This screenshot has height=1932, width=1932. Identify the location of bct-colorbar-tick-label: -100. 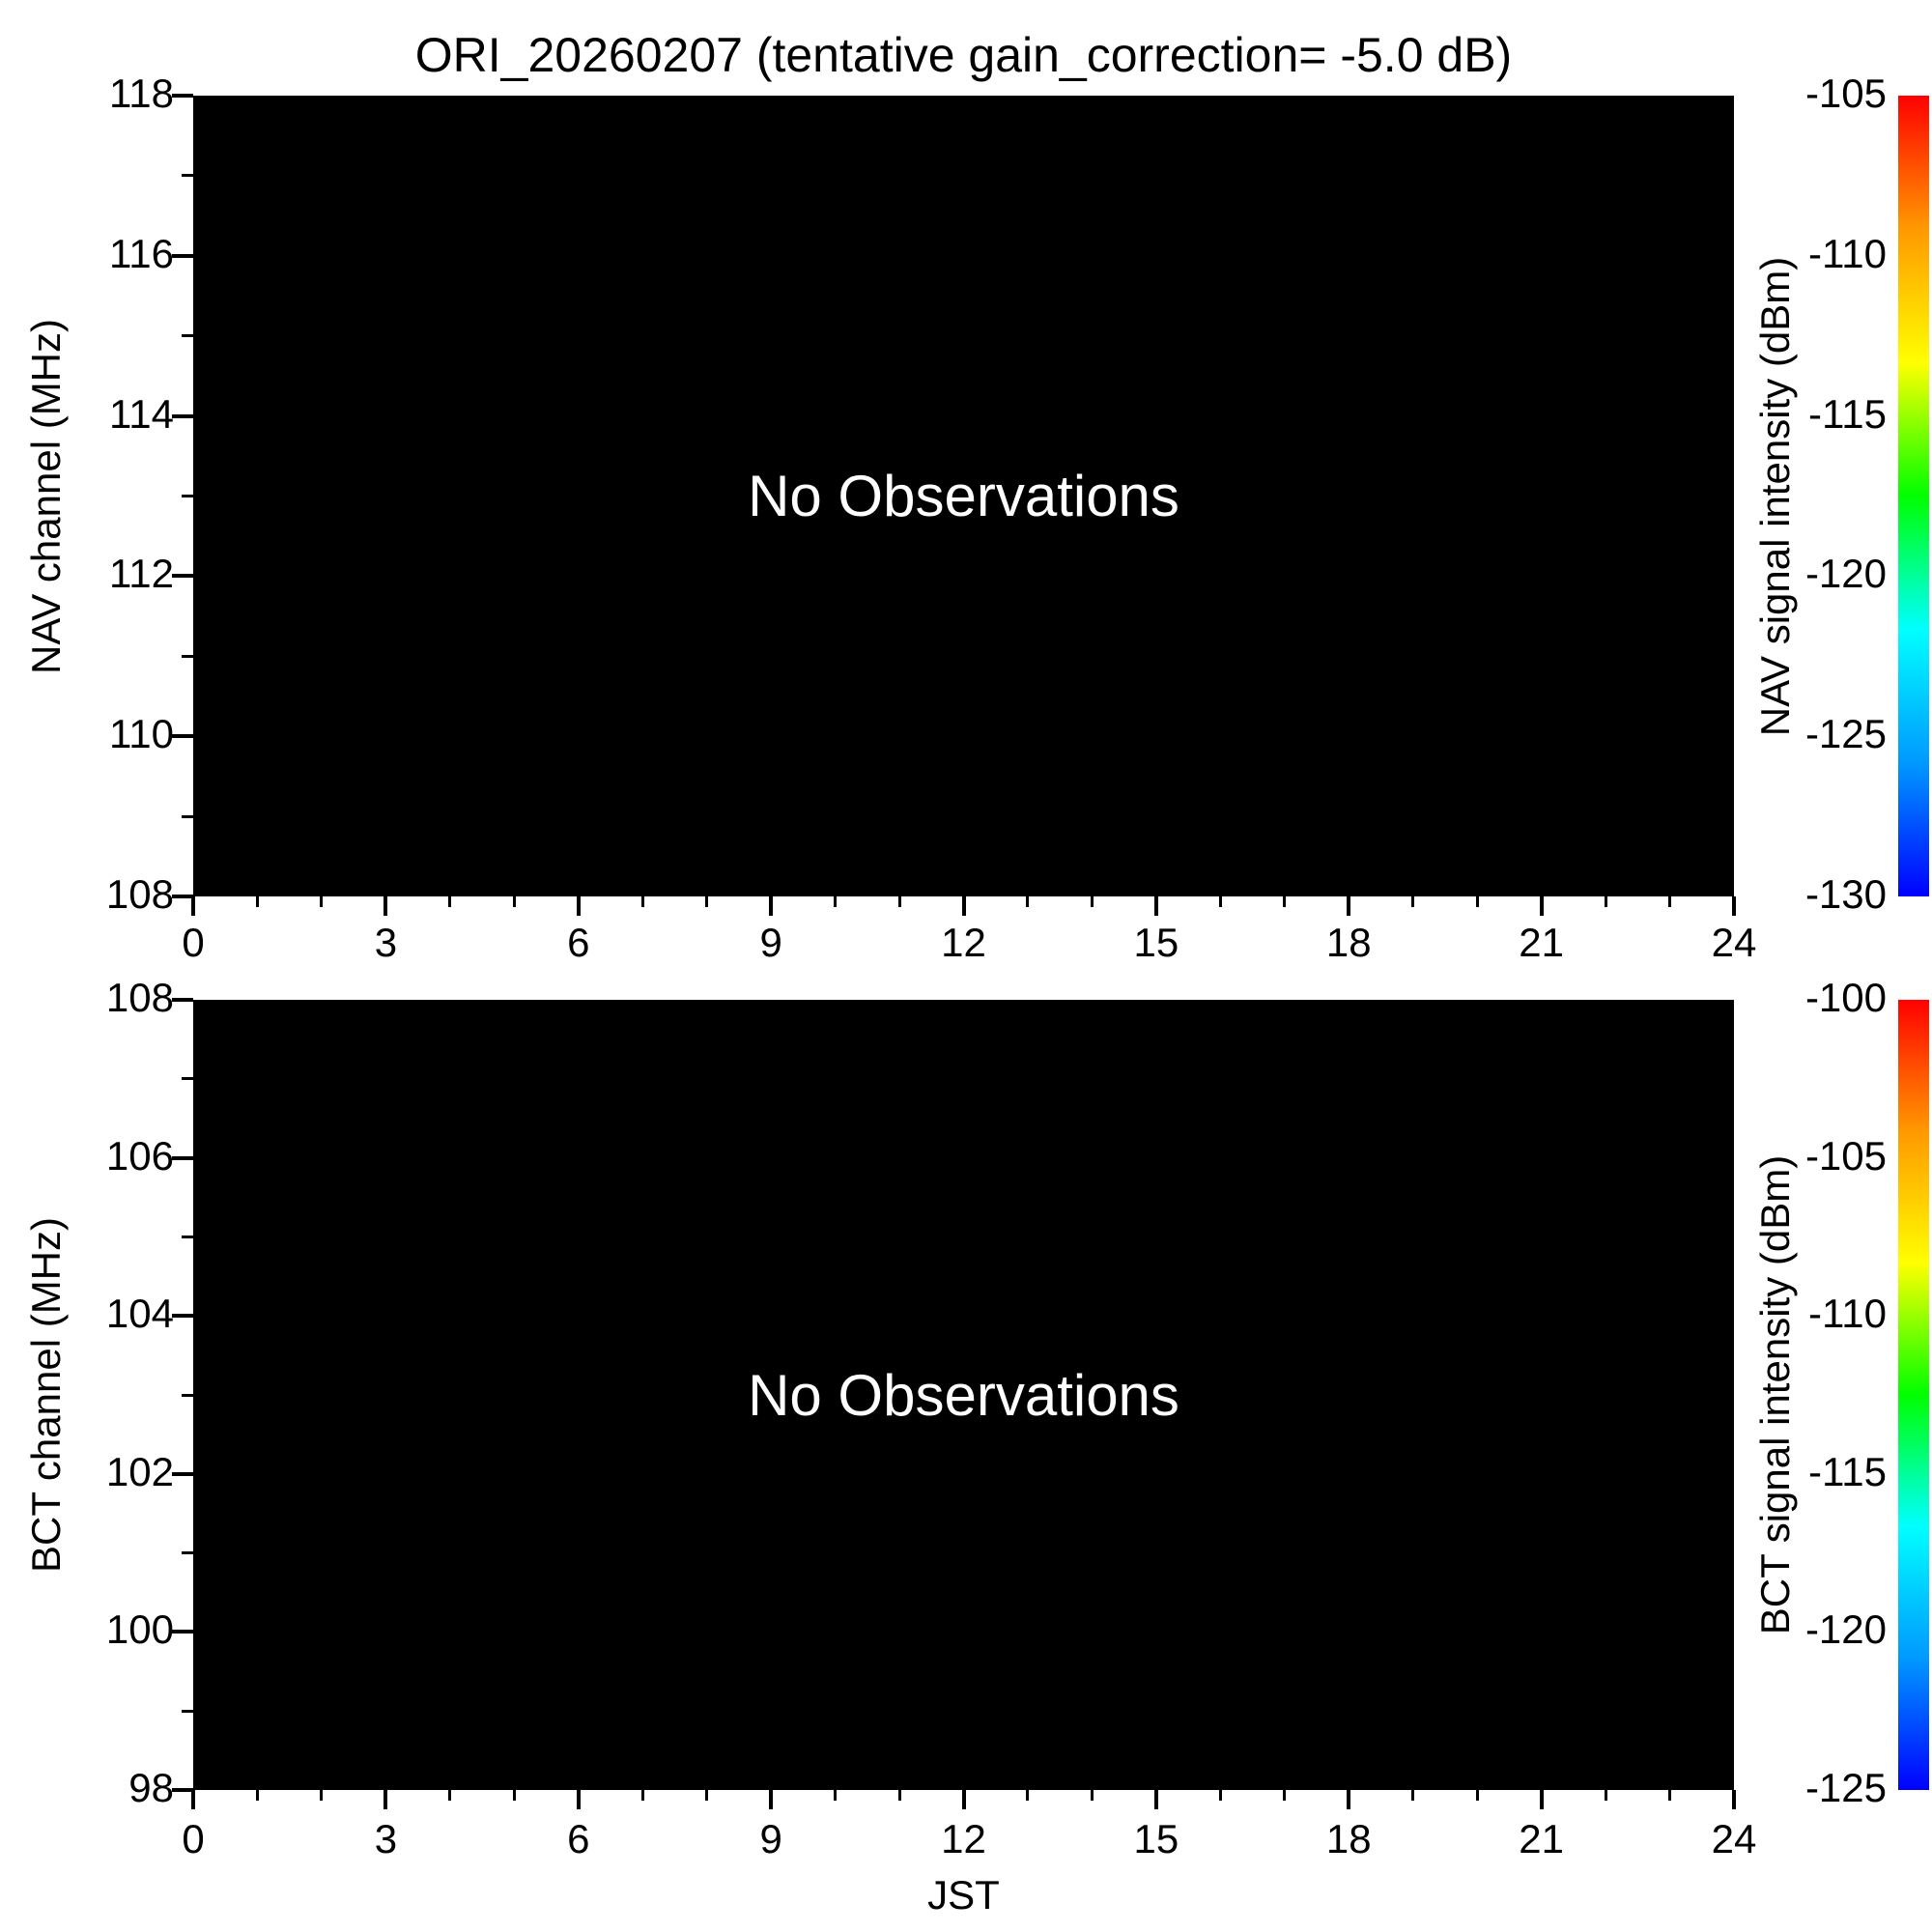
(1845, 997).